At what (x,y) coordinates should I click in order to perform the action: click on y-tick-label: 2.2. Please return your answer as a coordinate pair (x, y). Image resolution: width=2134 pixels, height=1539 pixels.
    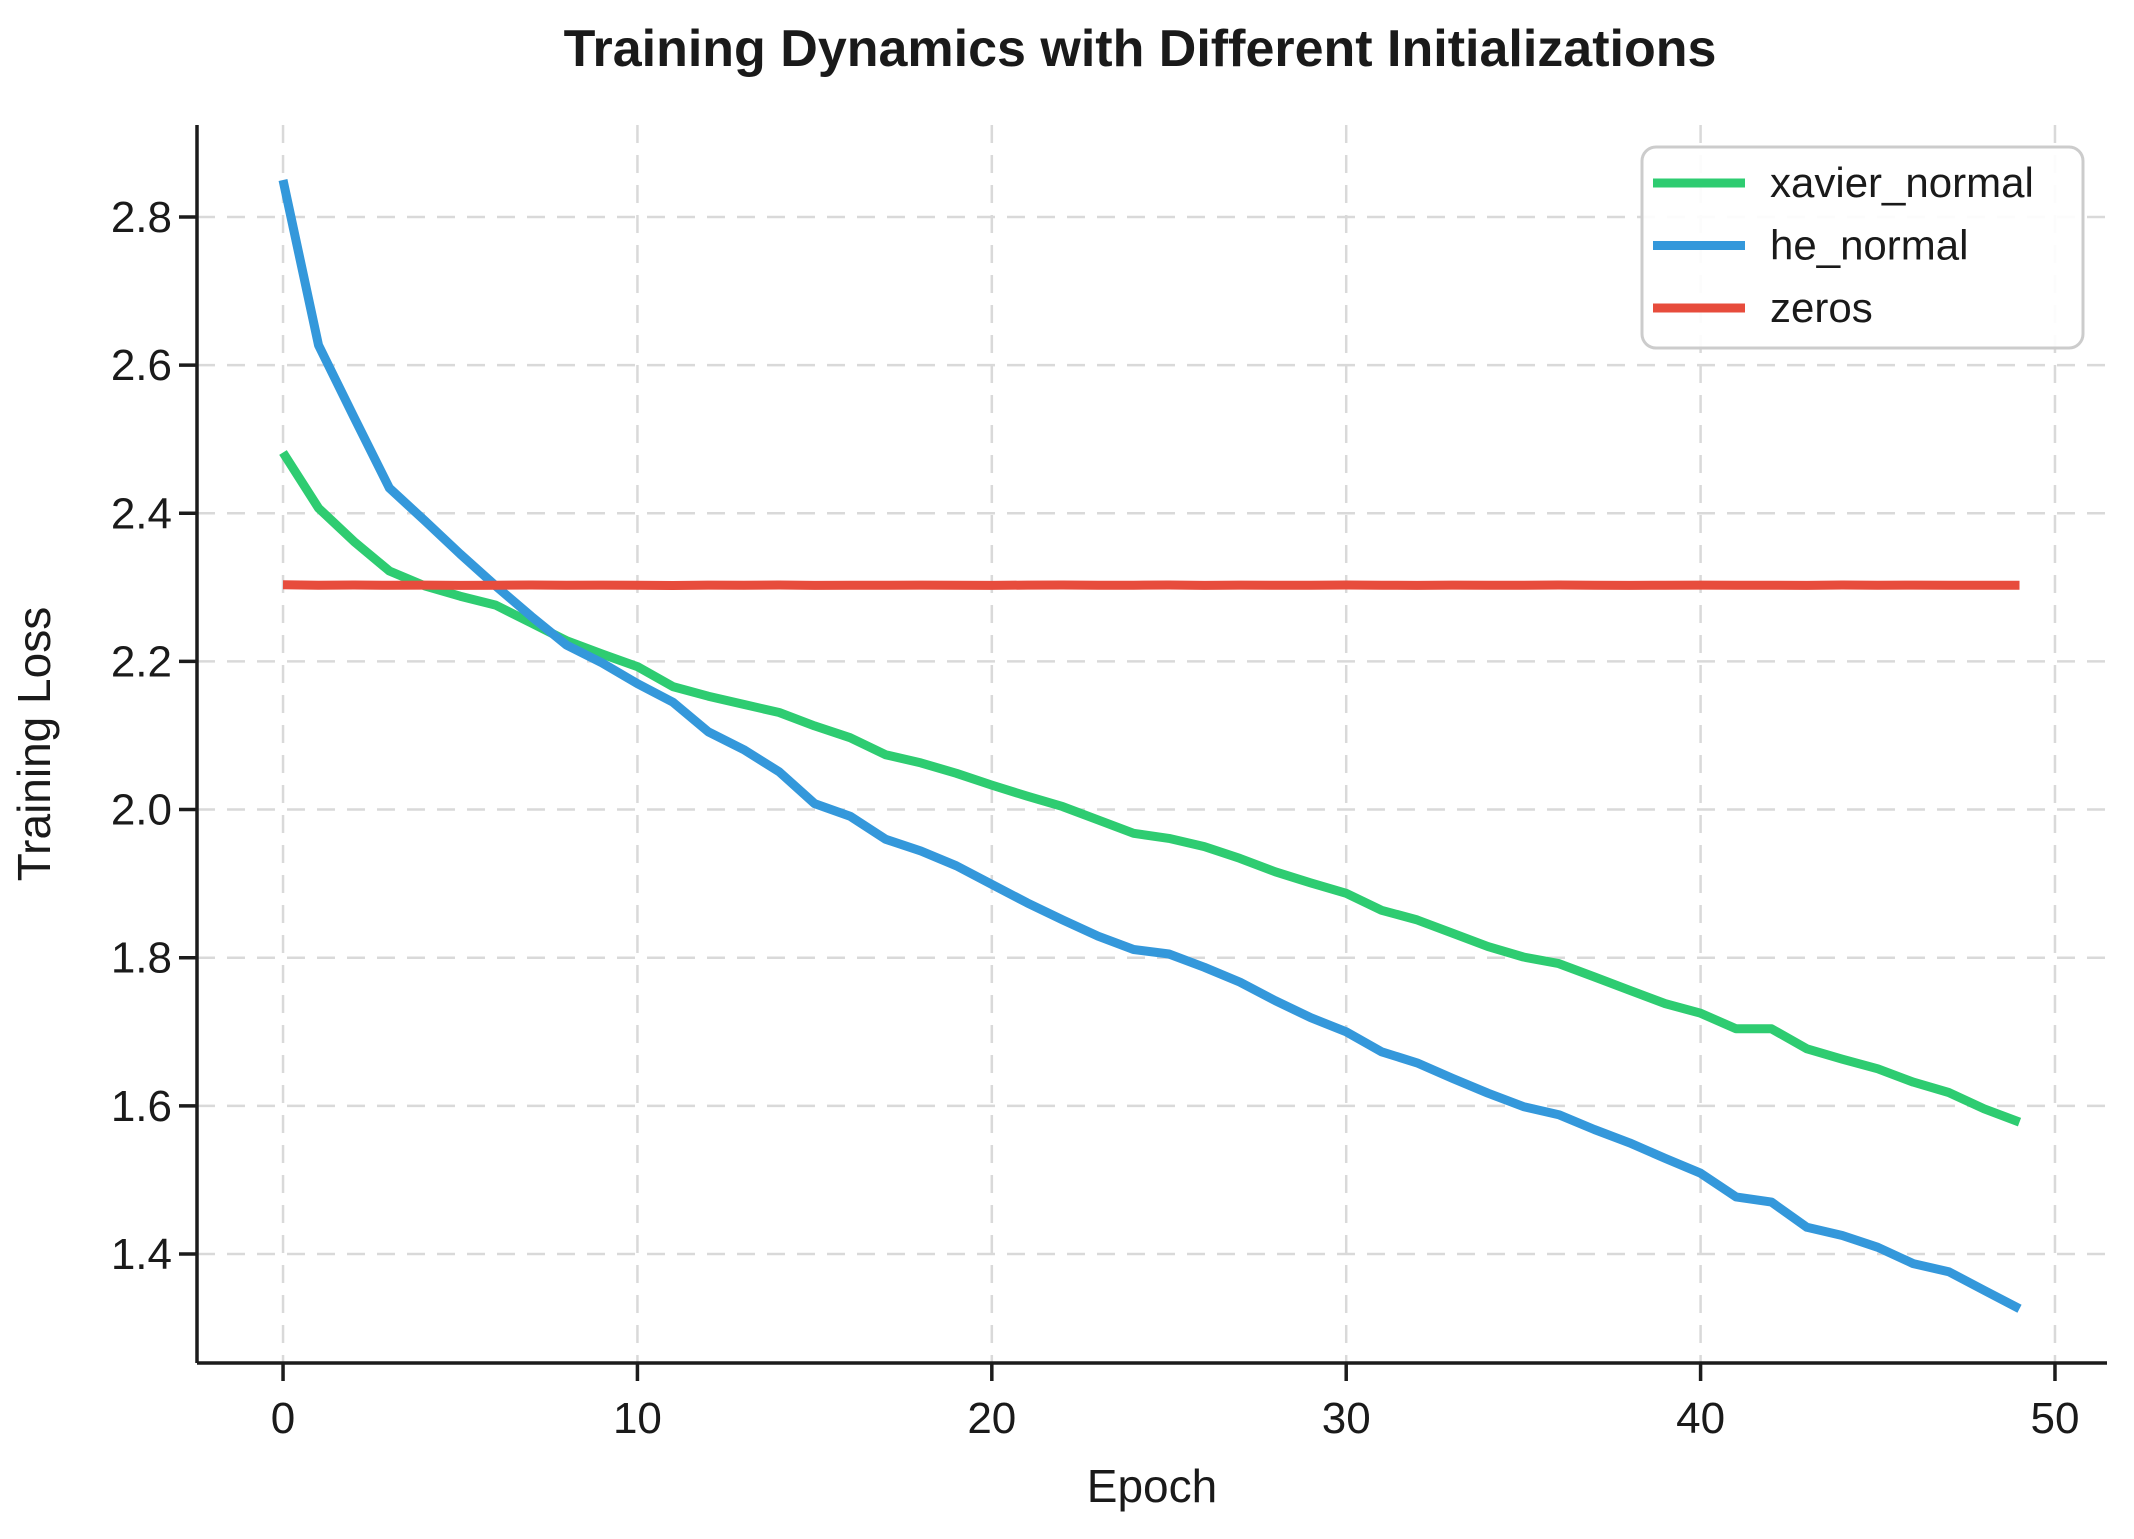
    Looking at the image, I should click on (141, 661).